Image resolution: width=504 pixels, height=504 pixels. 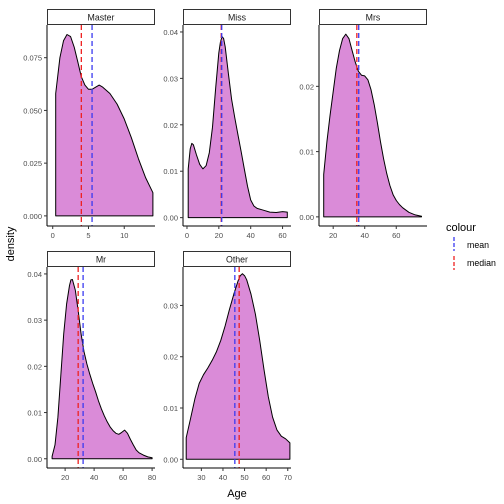 I want to click on legend: colour mean median, so click(x=471, y=246).